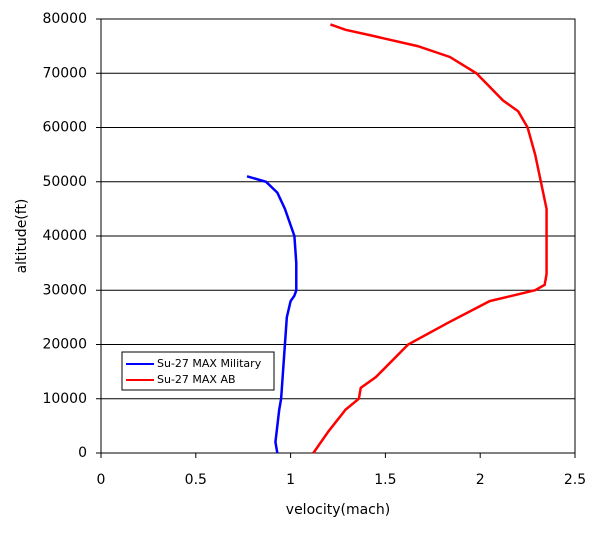 This screenshot has height=540, width=600. I want to click on y-tick-label: 70000, so click(64, 73).